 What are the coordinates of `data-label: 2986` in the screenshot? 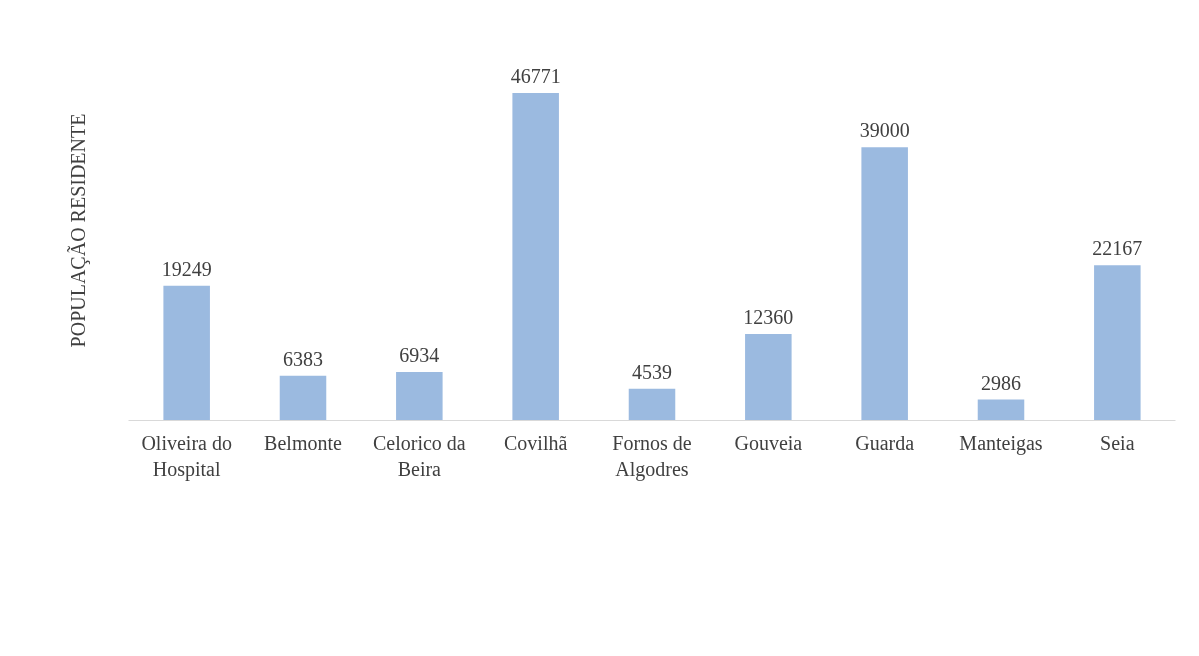 It's located at (1001, 382).